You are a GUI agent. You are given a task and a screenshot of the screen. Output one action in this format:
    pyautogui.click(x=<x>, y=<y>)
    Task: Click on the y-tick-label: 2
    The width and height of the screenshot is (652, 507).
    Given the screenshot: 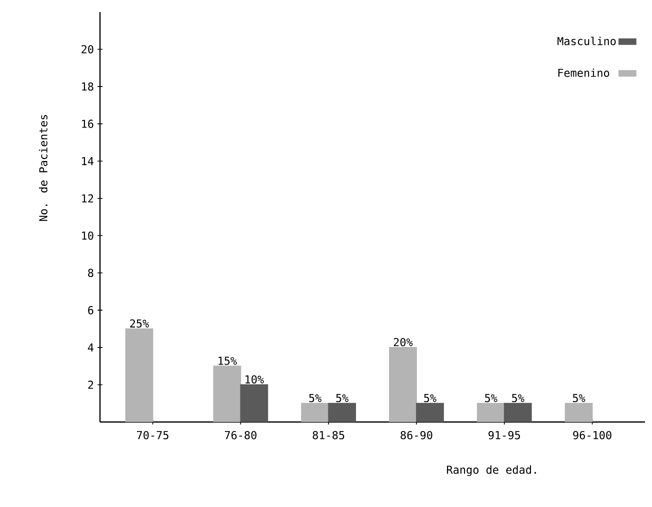 What is the action you would take?
    pyautogui.click(x=91, y=384)
    